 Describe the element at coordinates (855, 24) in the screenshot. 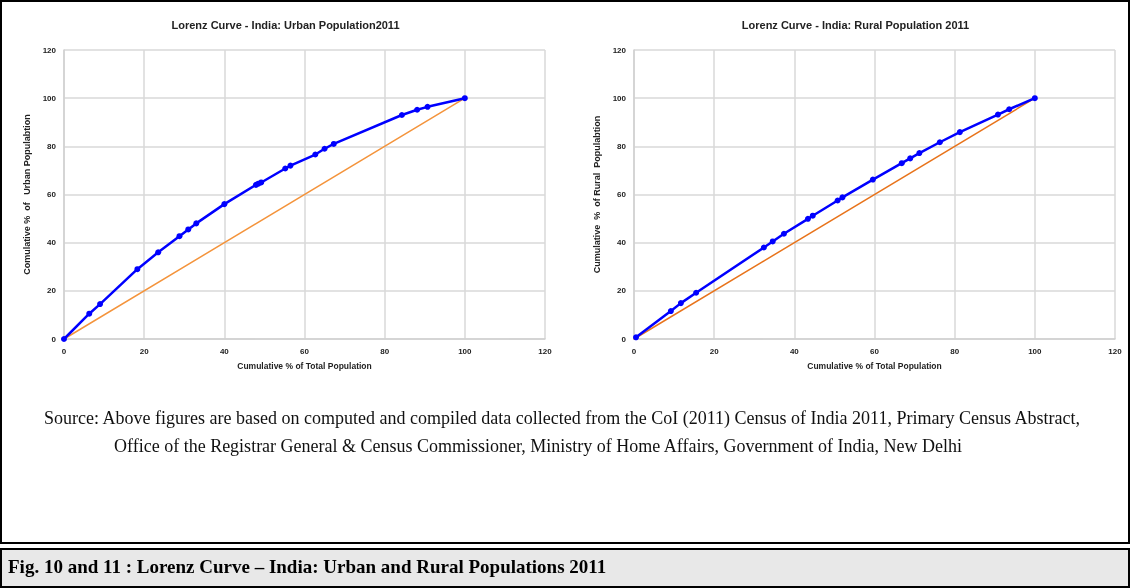

I see `chart-title: Lorenz Curve - India: Rural Population 2011` at that location.